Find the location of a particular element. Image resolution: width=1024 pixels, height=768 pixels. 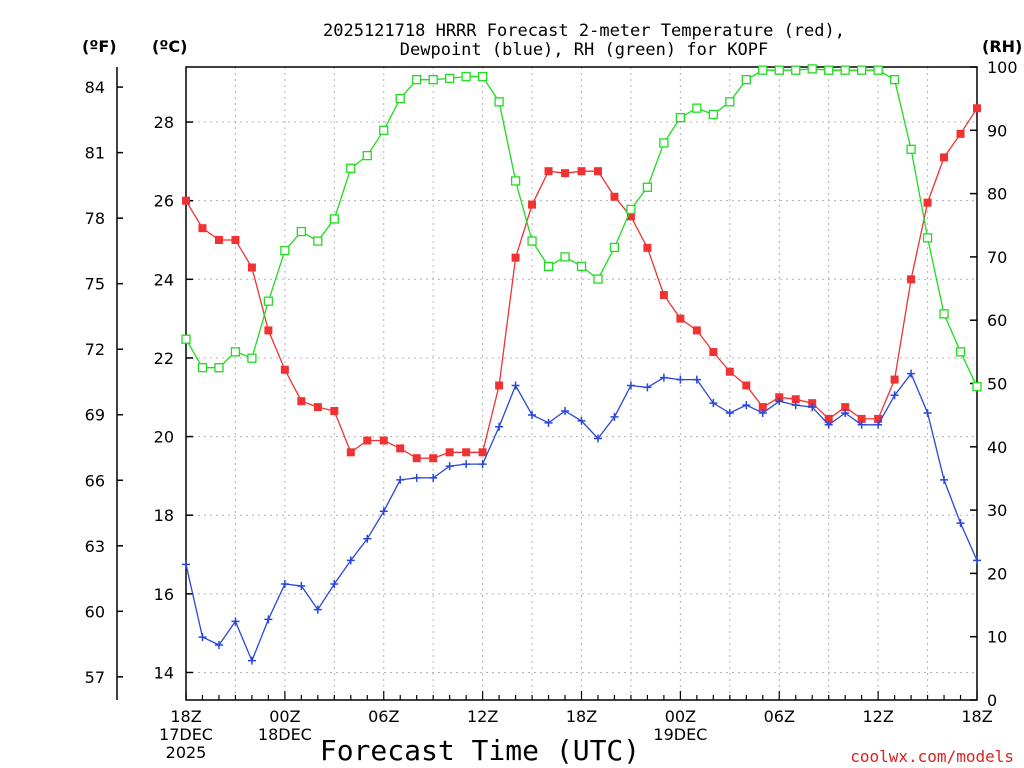

rh-unit-label: (RH) is located at coordinates (1002, 46).